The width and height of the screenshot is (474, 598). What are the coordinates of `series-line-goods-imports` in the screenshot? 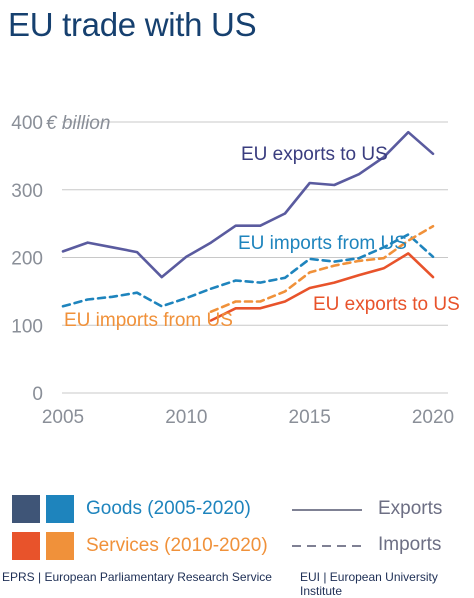 It's located at (248, 270).